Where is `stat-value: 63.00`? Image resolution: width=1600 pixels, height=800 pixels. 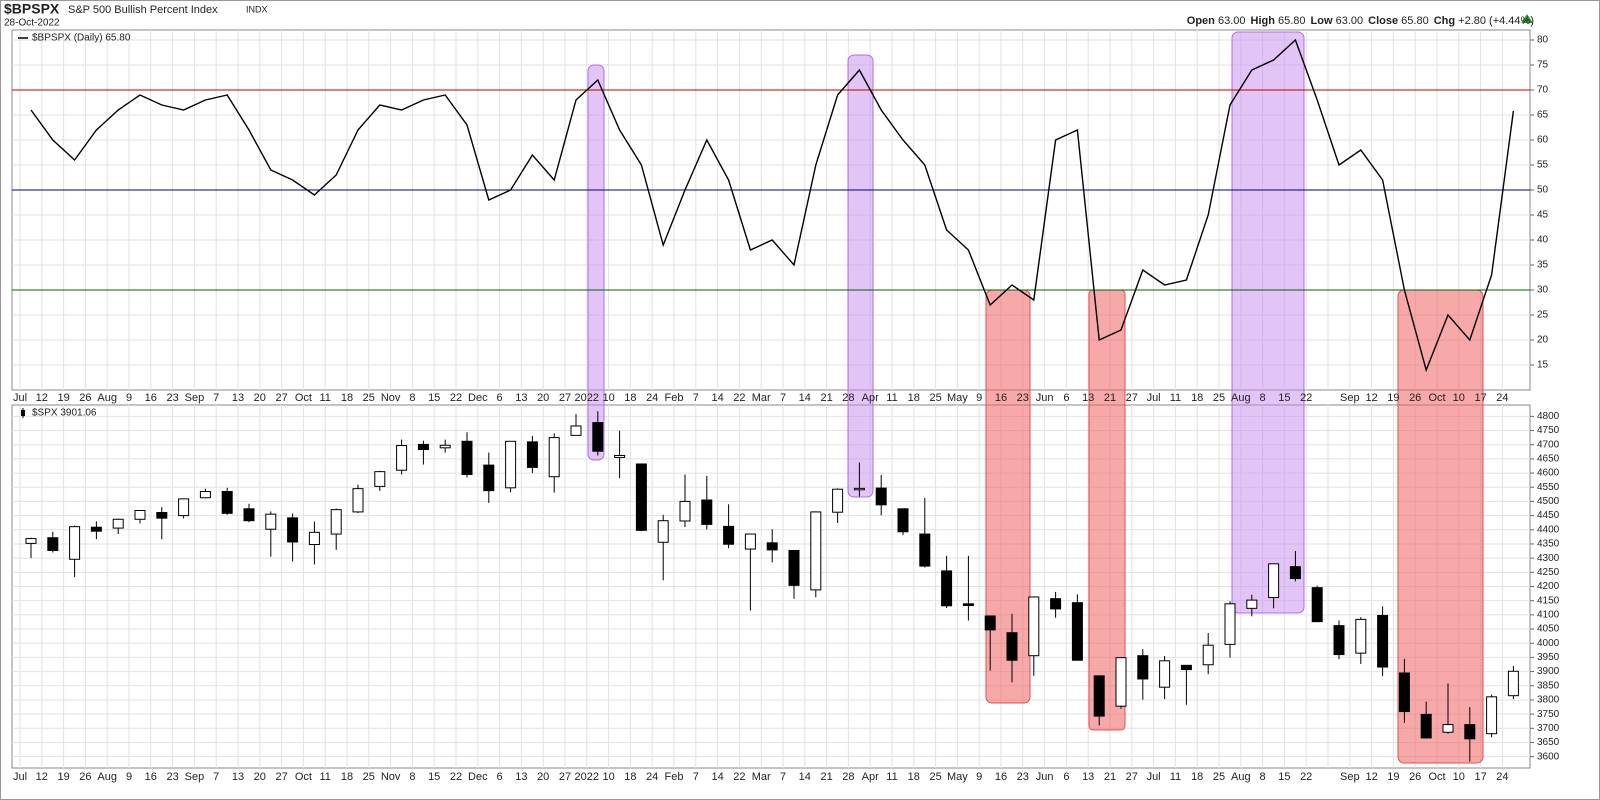
stat-value: 63.00 is located at coordinates (1231, 21).